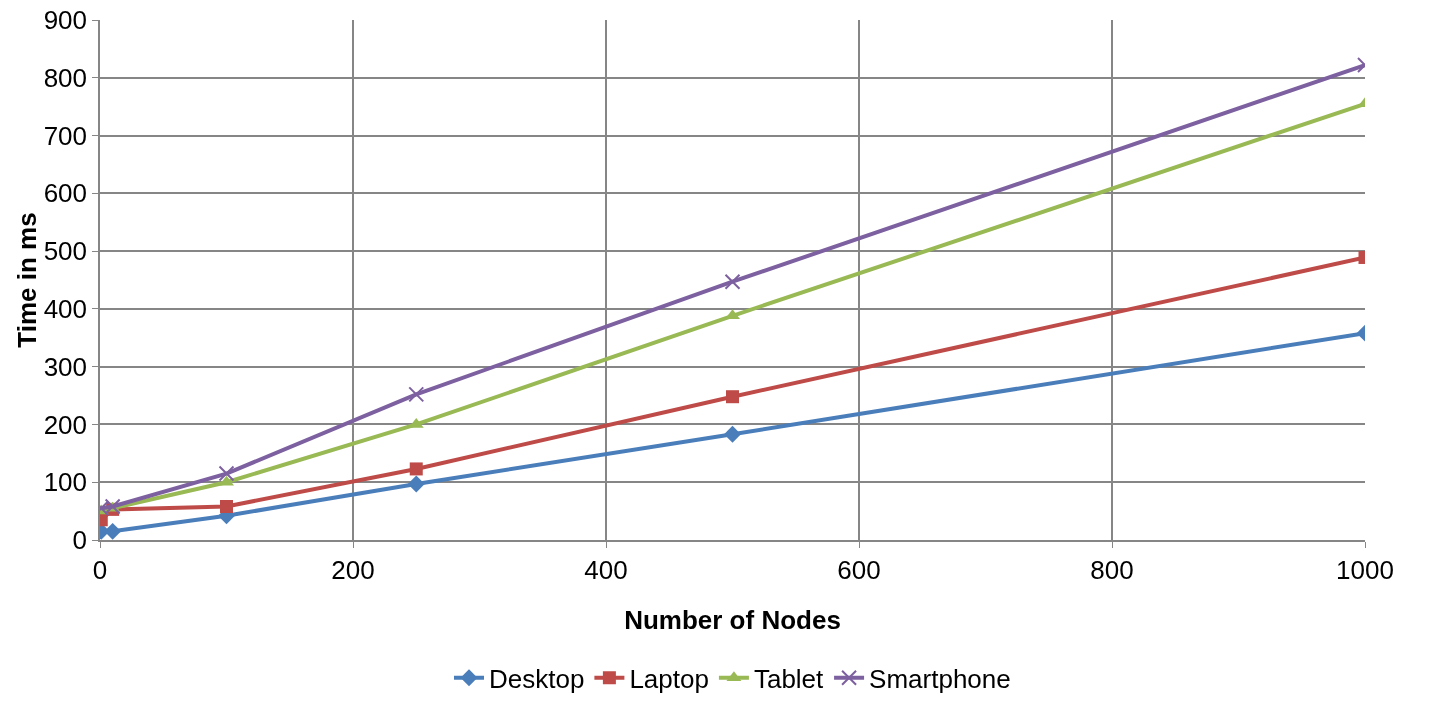  Describe the element at coordinates (65, 424) in the screenshot. I see `y-tick-label: 200` at that location.